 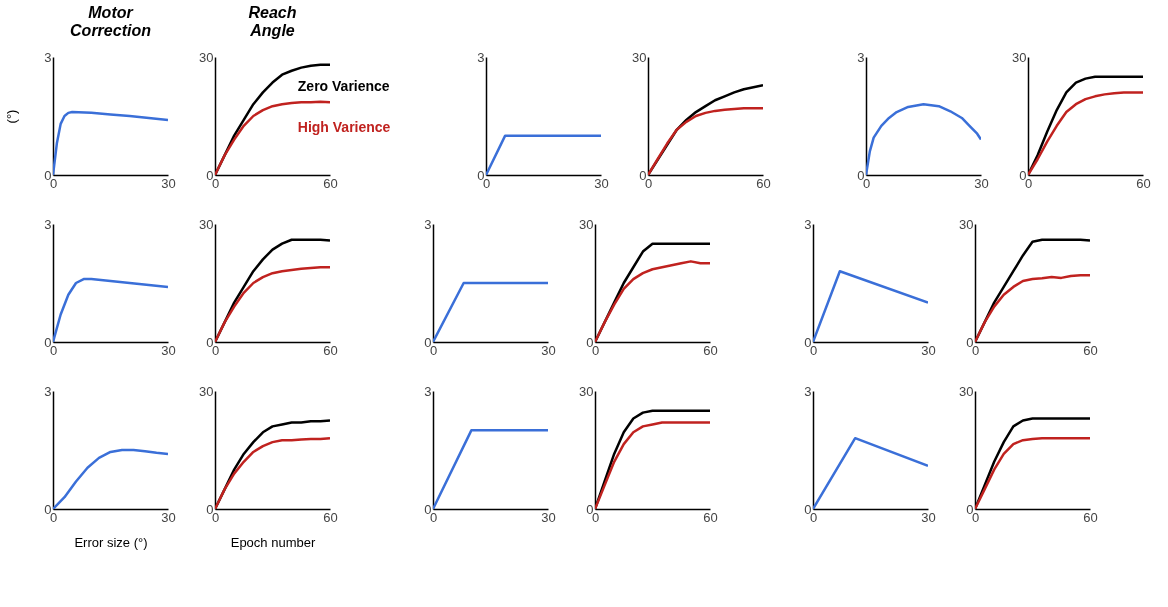 I want to click on chart-title: Motor Correction, so click(x=111, y=21).